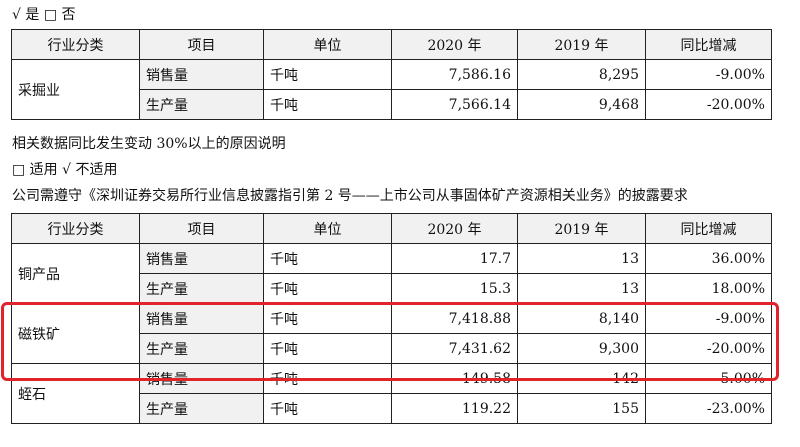 The height and width of the screenshot is (447, 800). Describe the element at coordinates (454, 288) in the screenshot. I see `value-2020-cell: 15.3` at that location.